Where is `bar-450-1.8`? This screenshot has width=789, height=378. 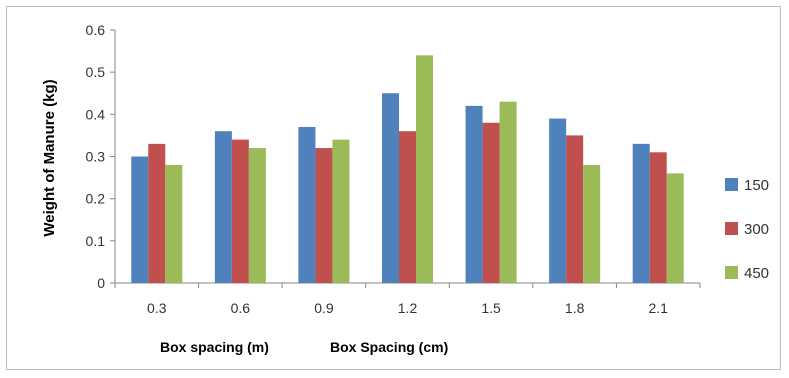
bar-450-1.8 is located at coordinates (592, 223).